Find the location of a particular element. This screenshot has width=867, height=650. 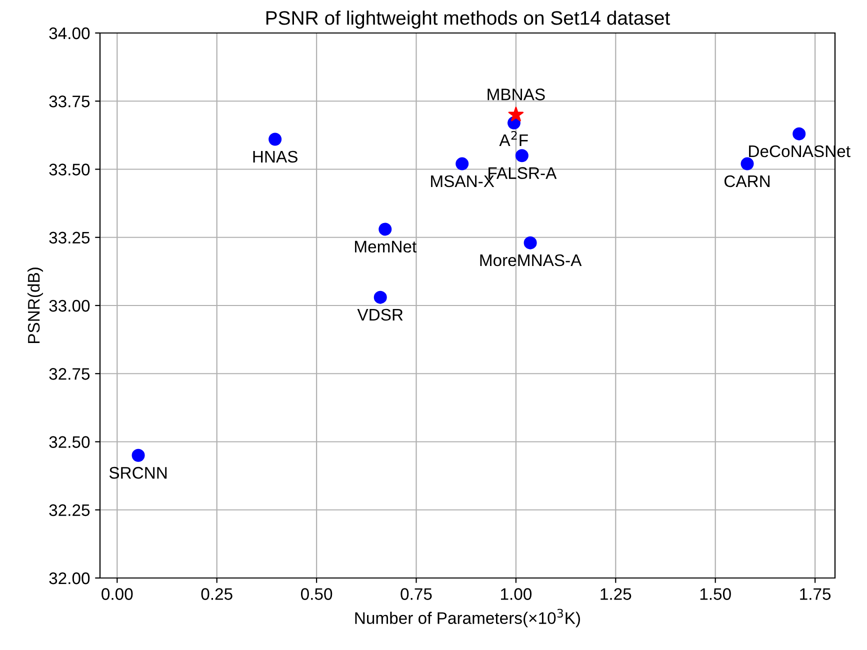

y-tick-label: 33.75 is located at coordinates (69, 102).